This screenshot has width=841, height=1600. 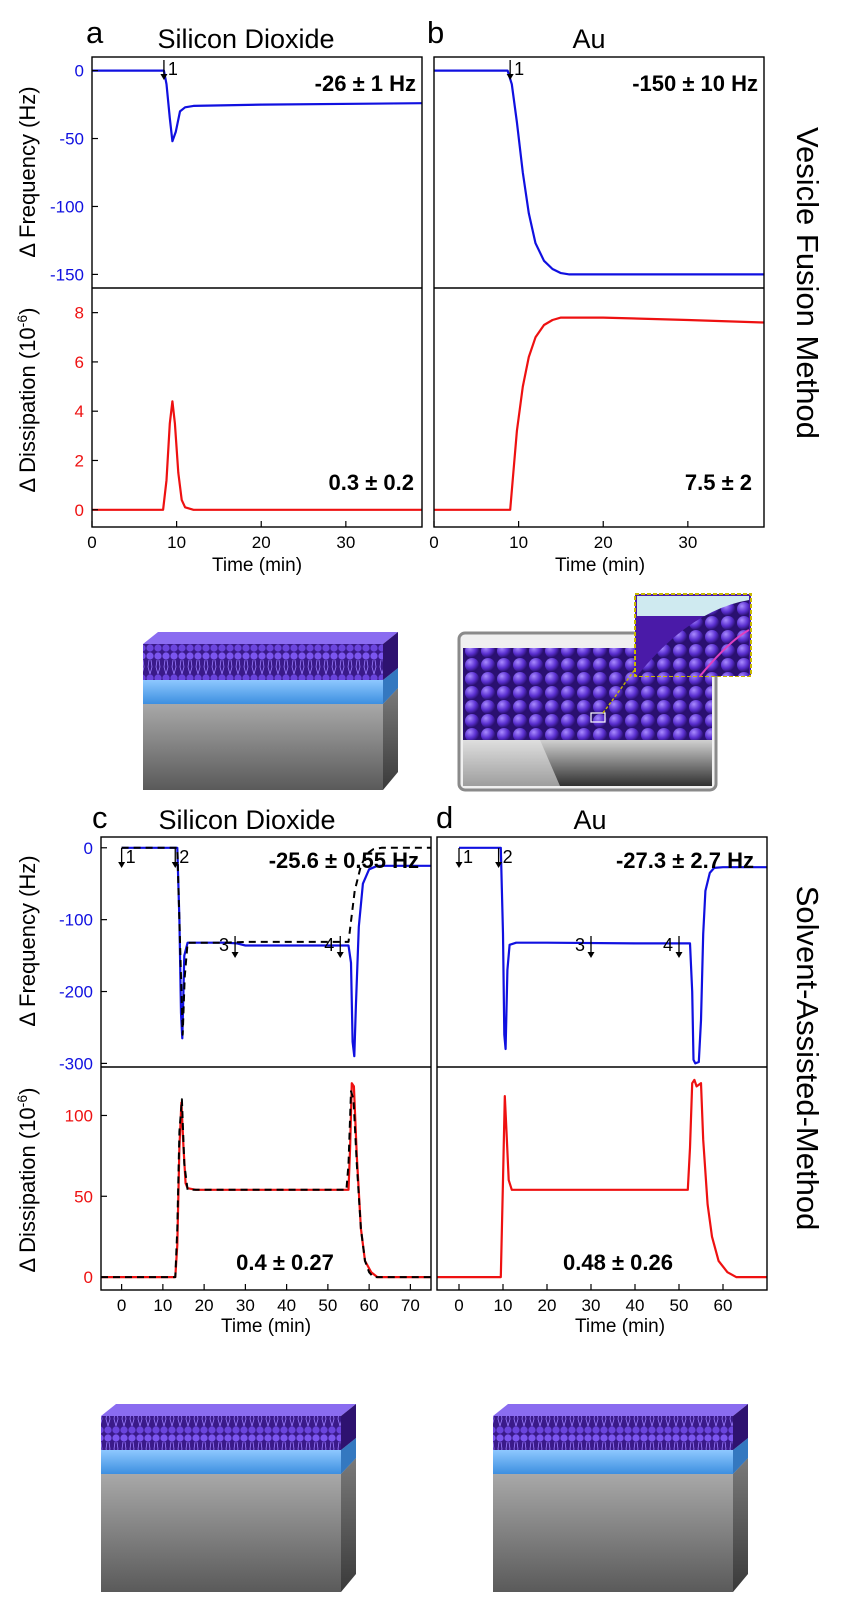 I want to click on panel-a-freq-plot: 0 -50 -100 -150 1, so click(x=236, y=171).